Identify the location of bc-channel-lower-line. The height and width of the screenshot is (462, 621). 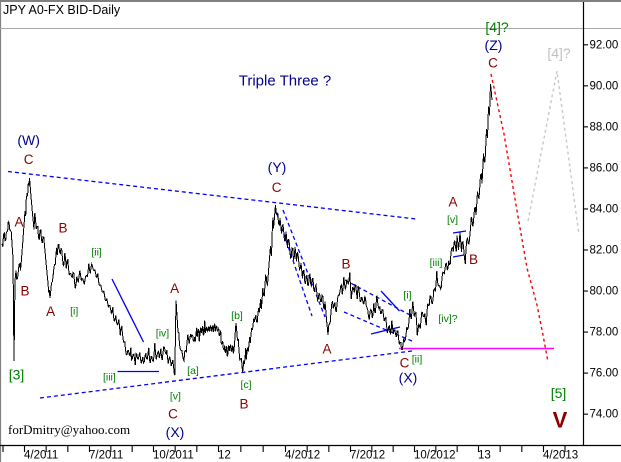
(378, 326).